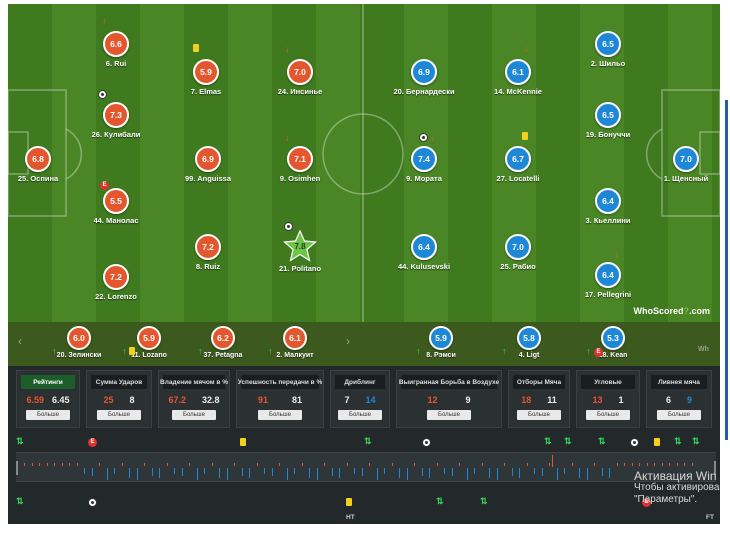 The image size is (730, 533). Describe the element at coordinates (300, 251) in the screenshot. I see `player-home-motm: 7.8 21. Politano` at that location.